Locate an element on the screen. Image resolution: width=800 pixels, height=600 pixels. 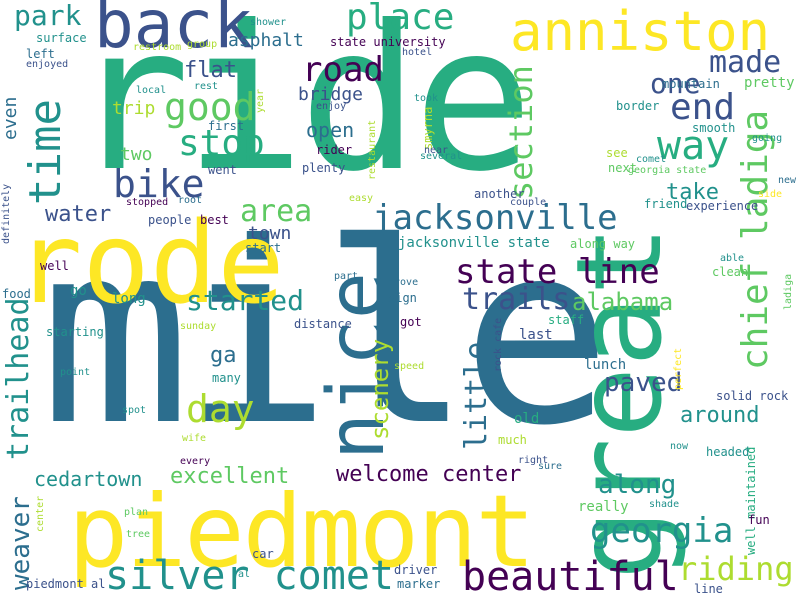
word-point: point is located at coordinates (75, 372).